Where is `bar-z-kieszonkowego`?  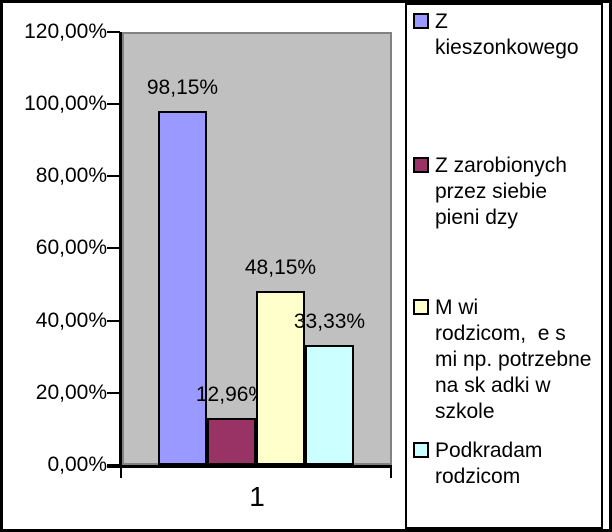 bar-z-kieszonkowego is located at coordinates (182, 288).